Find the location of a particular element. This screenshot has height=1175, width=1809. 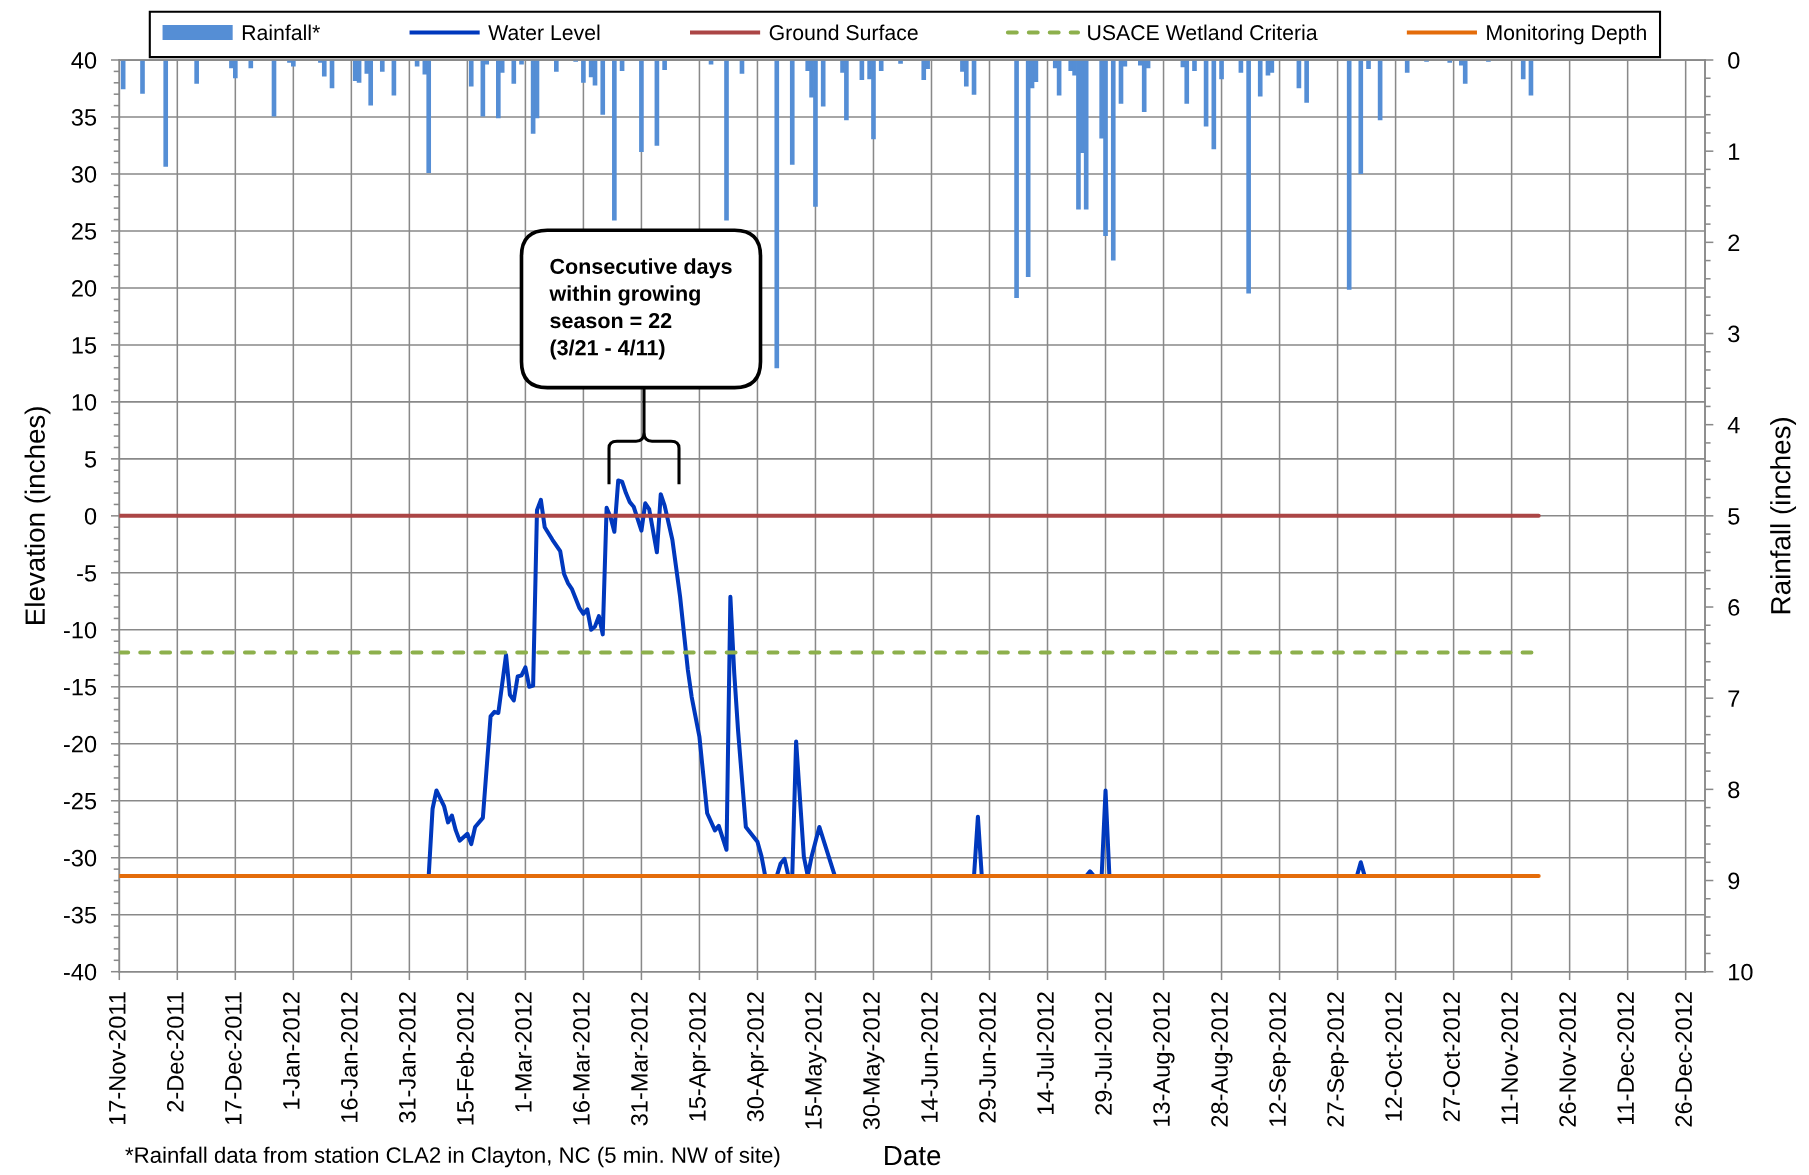

x-tick-label: 28-Aug-2012 is located at coordinates (1222, 1059).